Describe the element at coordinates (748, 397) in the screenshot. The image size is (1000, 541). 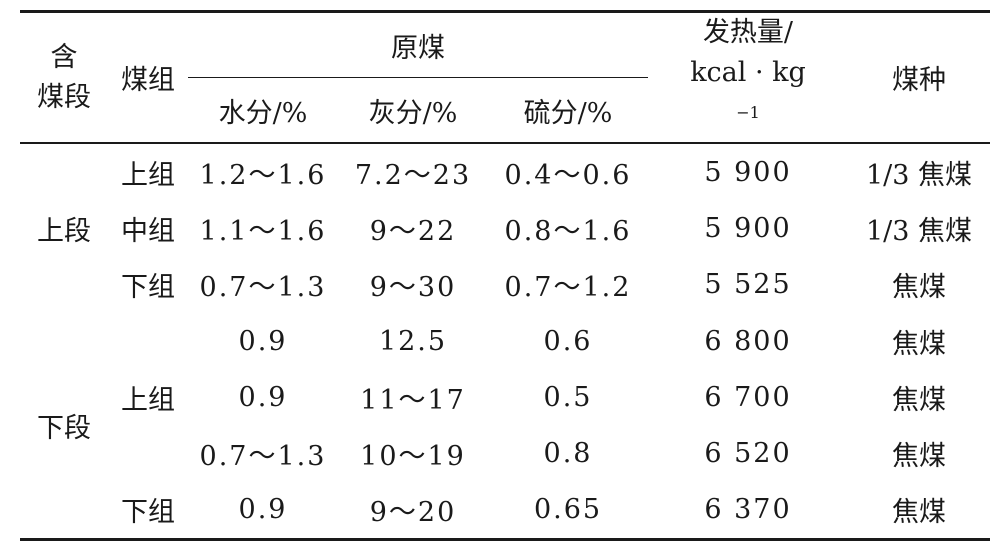
I see `cell-heat: 6 700` at that location.